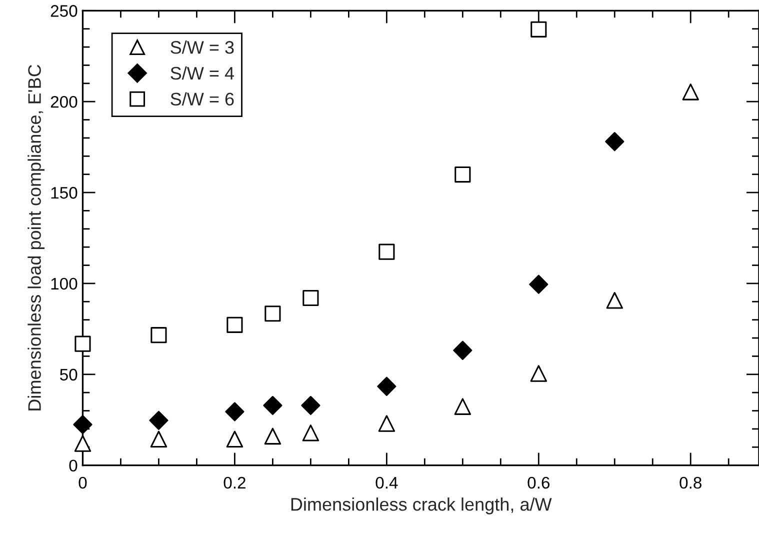 This screenshot has width=759, height=533. I want to click on x-tick-label: 0.2, so click(235, 482).